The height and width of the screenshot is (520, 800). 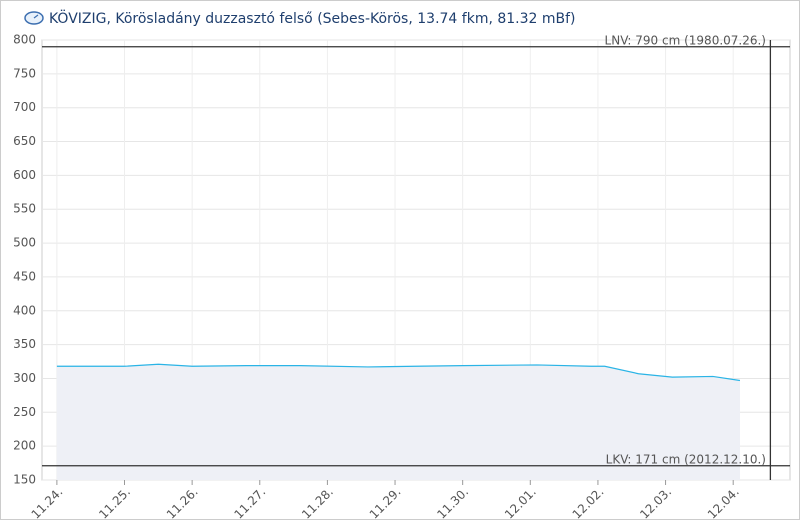 What do you see at coordinates (398, 372) in the screenshot?
I see `line` at bounding box center [398, 372].